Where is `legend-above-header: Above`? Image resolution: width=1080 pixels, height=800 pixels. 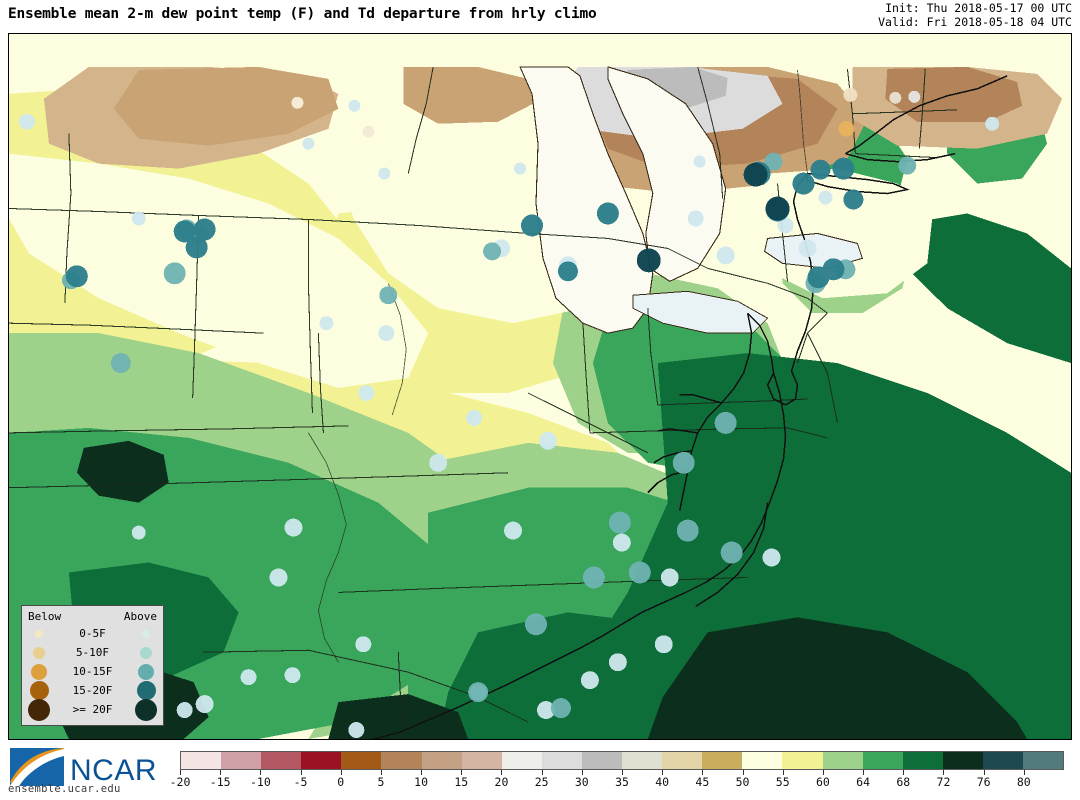
legend-above-header: Above is located at coordinates (140, 616).